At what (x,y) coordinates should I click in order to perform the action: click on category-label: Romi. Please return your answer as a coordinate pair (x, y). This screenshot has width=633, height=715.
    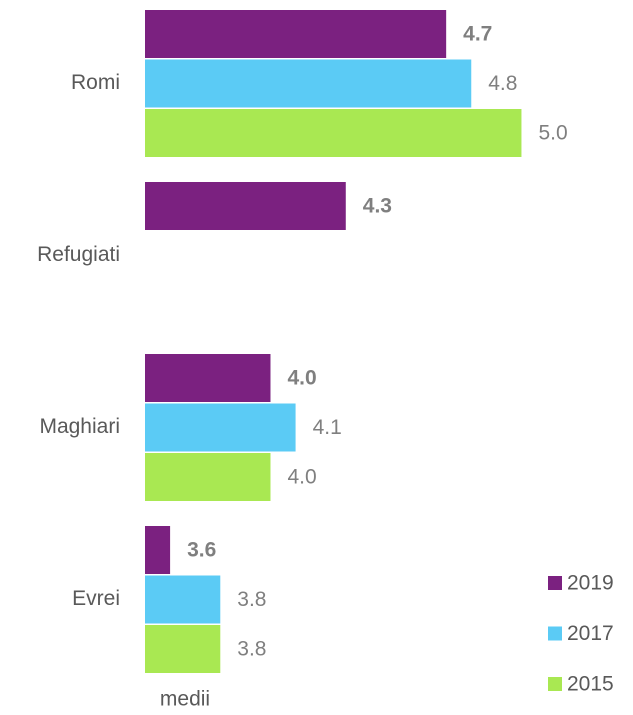
    Looking at the image, I should click on (95, 82).